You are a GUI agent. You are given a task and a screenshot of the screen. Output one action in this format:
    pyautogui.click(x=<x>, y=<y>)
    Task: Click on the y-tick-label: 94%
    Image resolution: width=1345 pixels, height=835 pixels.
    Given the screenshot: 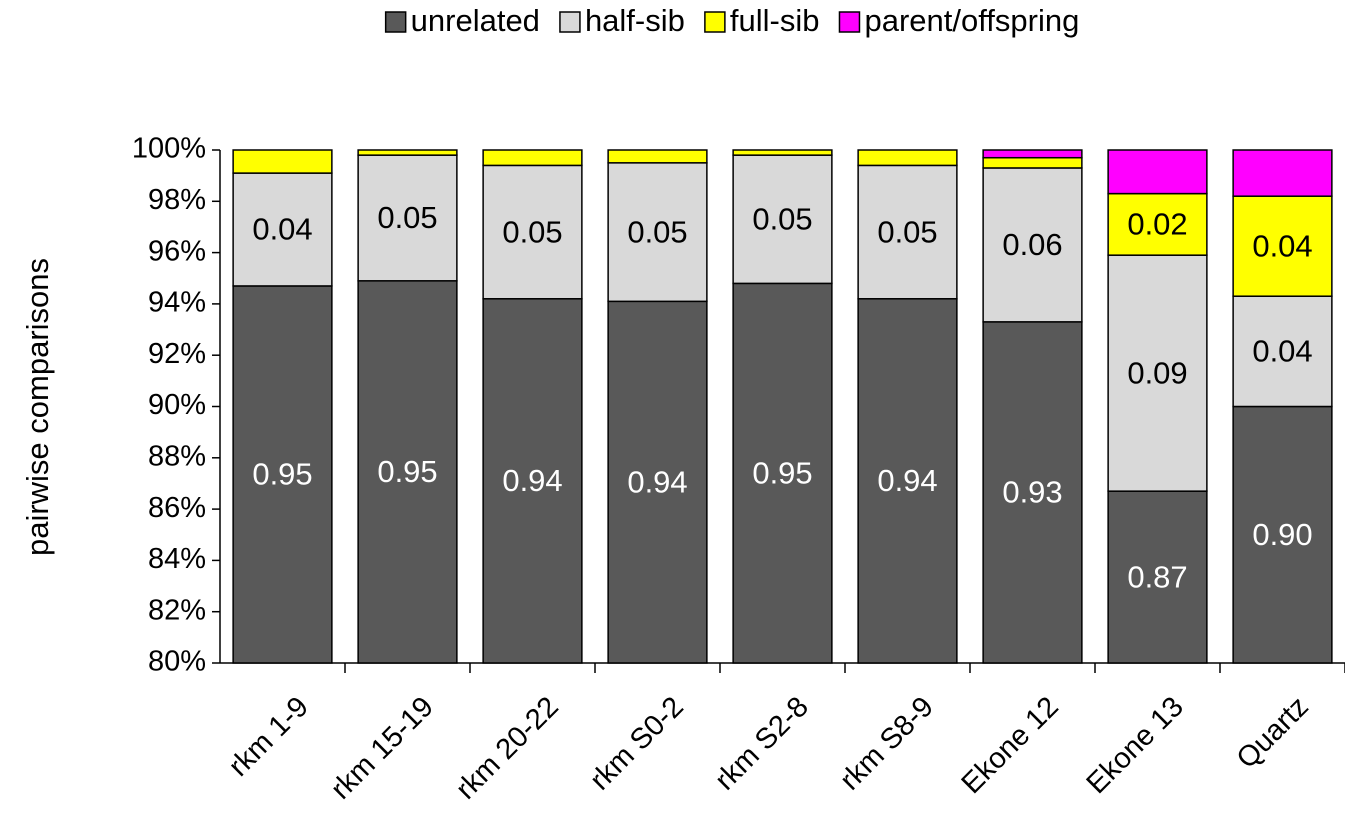 What is the action you would take?
    pyautogui.click(x=177, y=303)
    